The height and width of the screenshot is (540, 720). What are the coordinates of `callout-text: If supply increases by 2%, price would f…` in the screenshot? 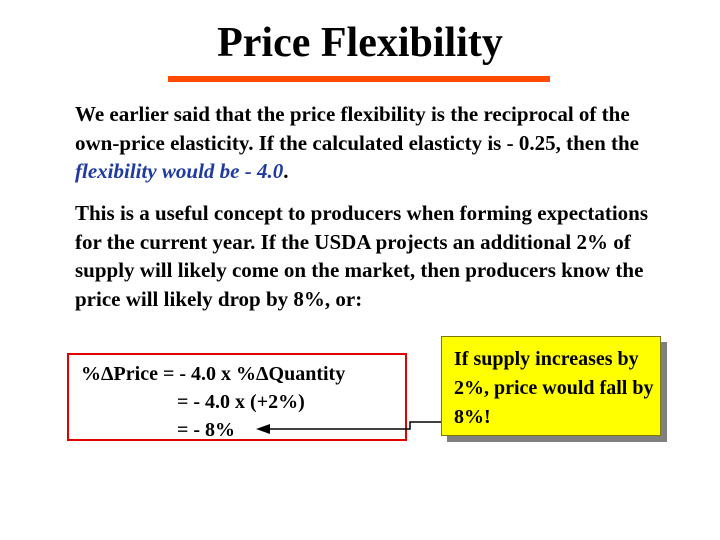 It's located at (554, 388).